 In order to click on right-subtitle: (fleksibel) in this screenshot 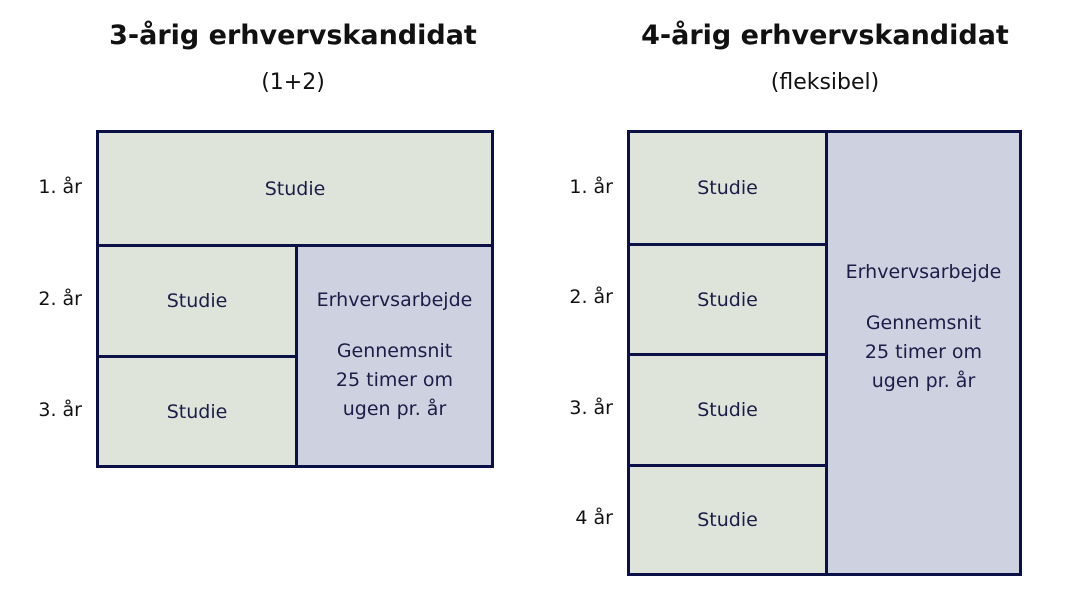, I will do `click(825, 82)`.